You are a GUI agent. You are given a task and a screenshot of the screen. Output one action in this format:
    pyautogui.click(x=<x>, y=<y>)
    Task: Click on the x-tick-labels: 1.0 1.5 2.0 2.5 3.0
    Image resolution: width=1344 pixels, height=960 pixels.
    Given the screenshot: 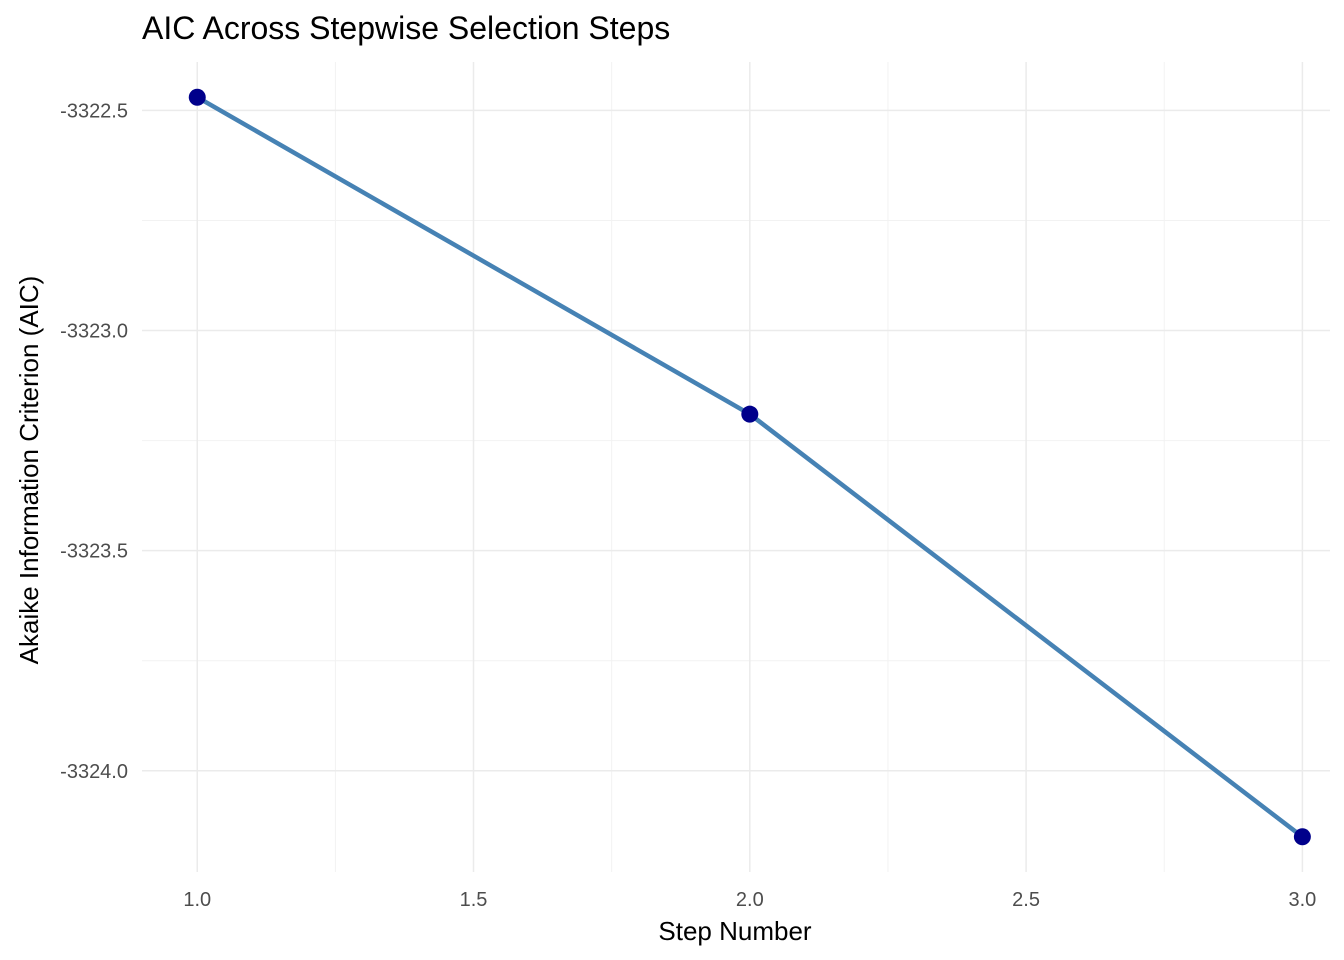 What is the action you would take?
    pyautogui.click(x=749, y=900)
    